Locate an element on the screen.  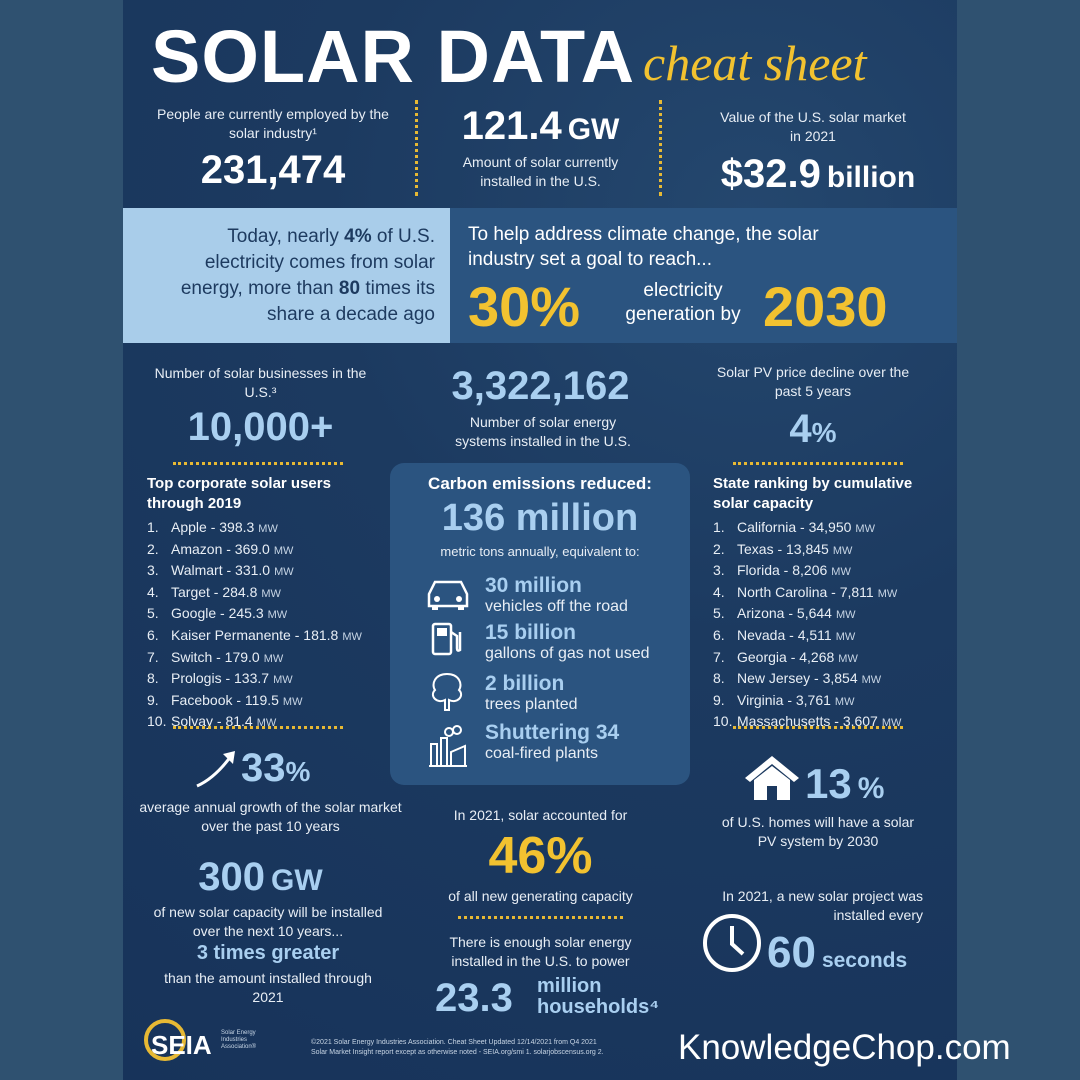
growth-value: 33 is located at coordinates (263, 768).